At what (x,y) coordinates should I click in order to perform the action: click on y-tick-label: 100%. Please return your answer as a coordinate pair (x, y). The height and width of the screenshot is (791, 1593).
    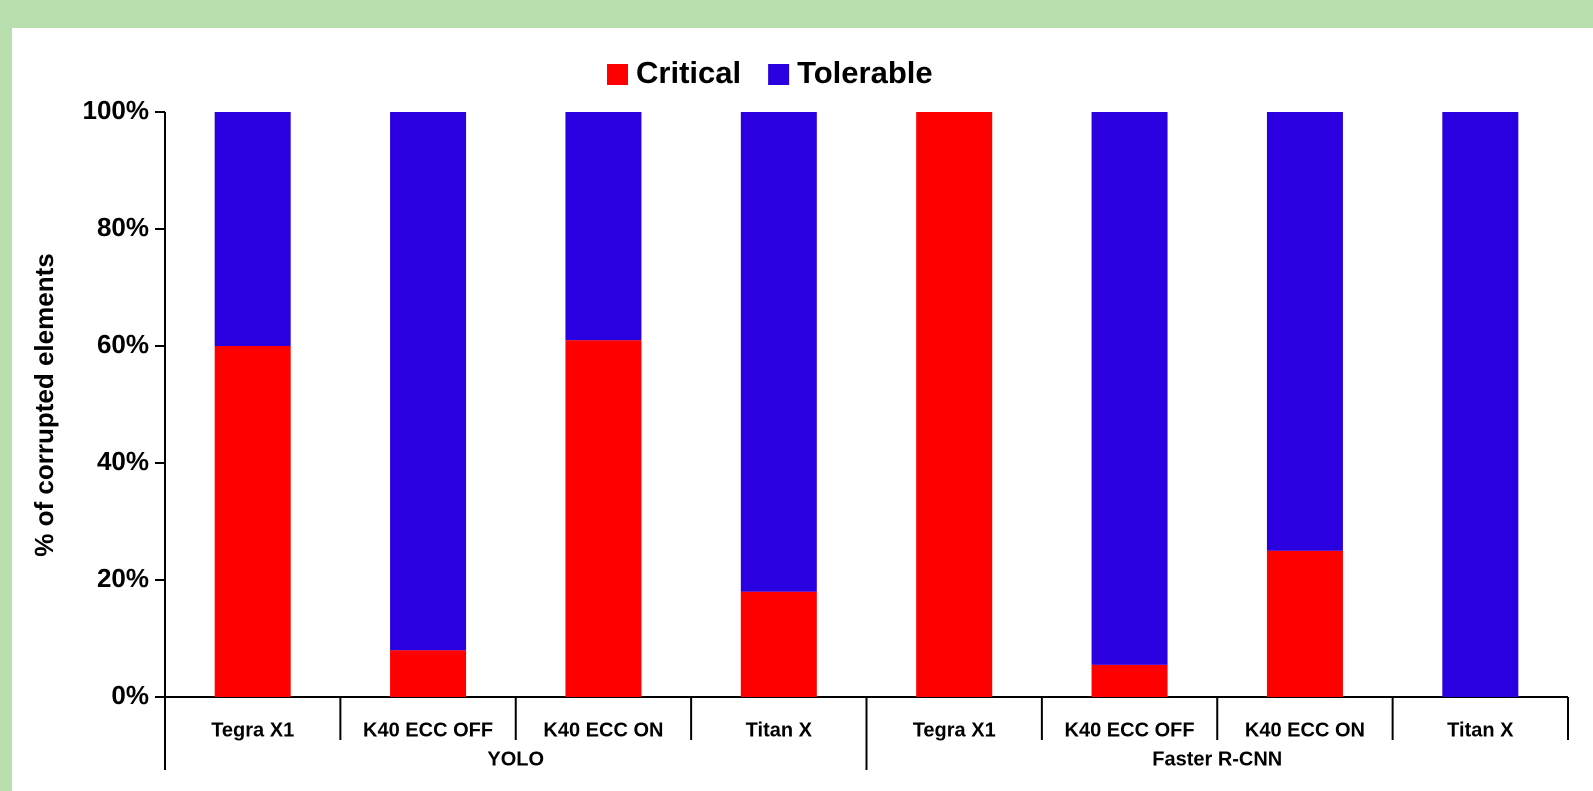
    Looking at the image, I should click on (116, 110).